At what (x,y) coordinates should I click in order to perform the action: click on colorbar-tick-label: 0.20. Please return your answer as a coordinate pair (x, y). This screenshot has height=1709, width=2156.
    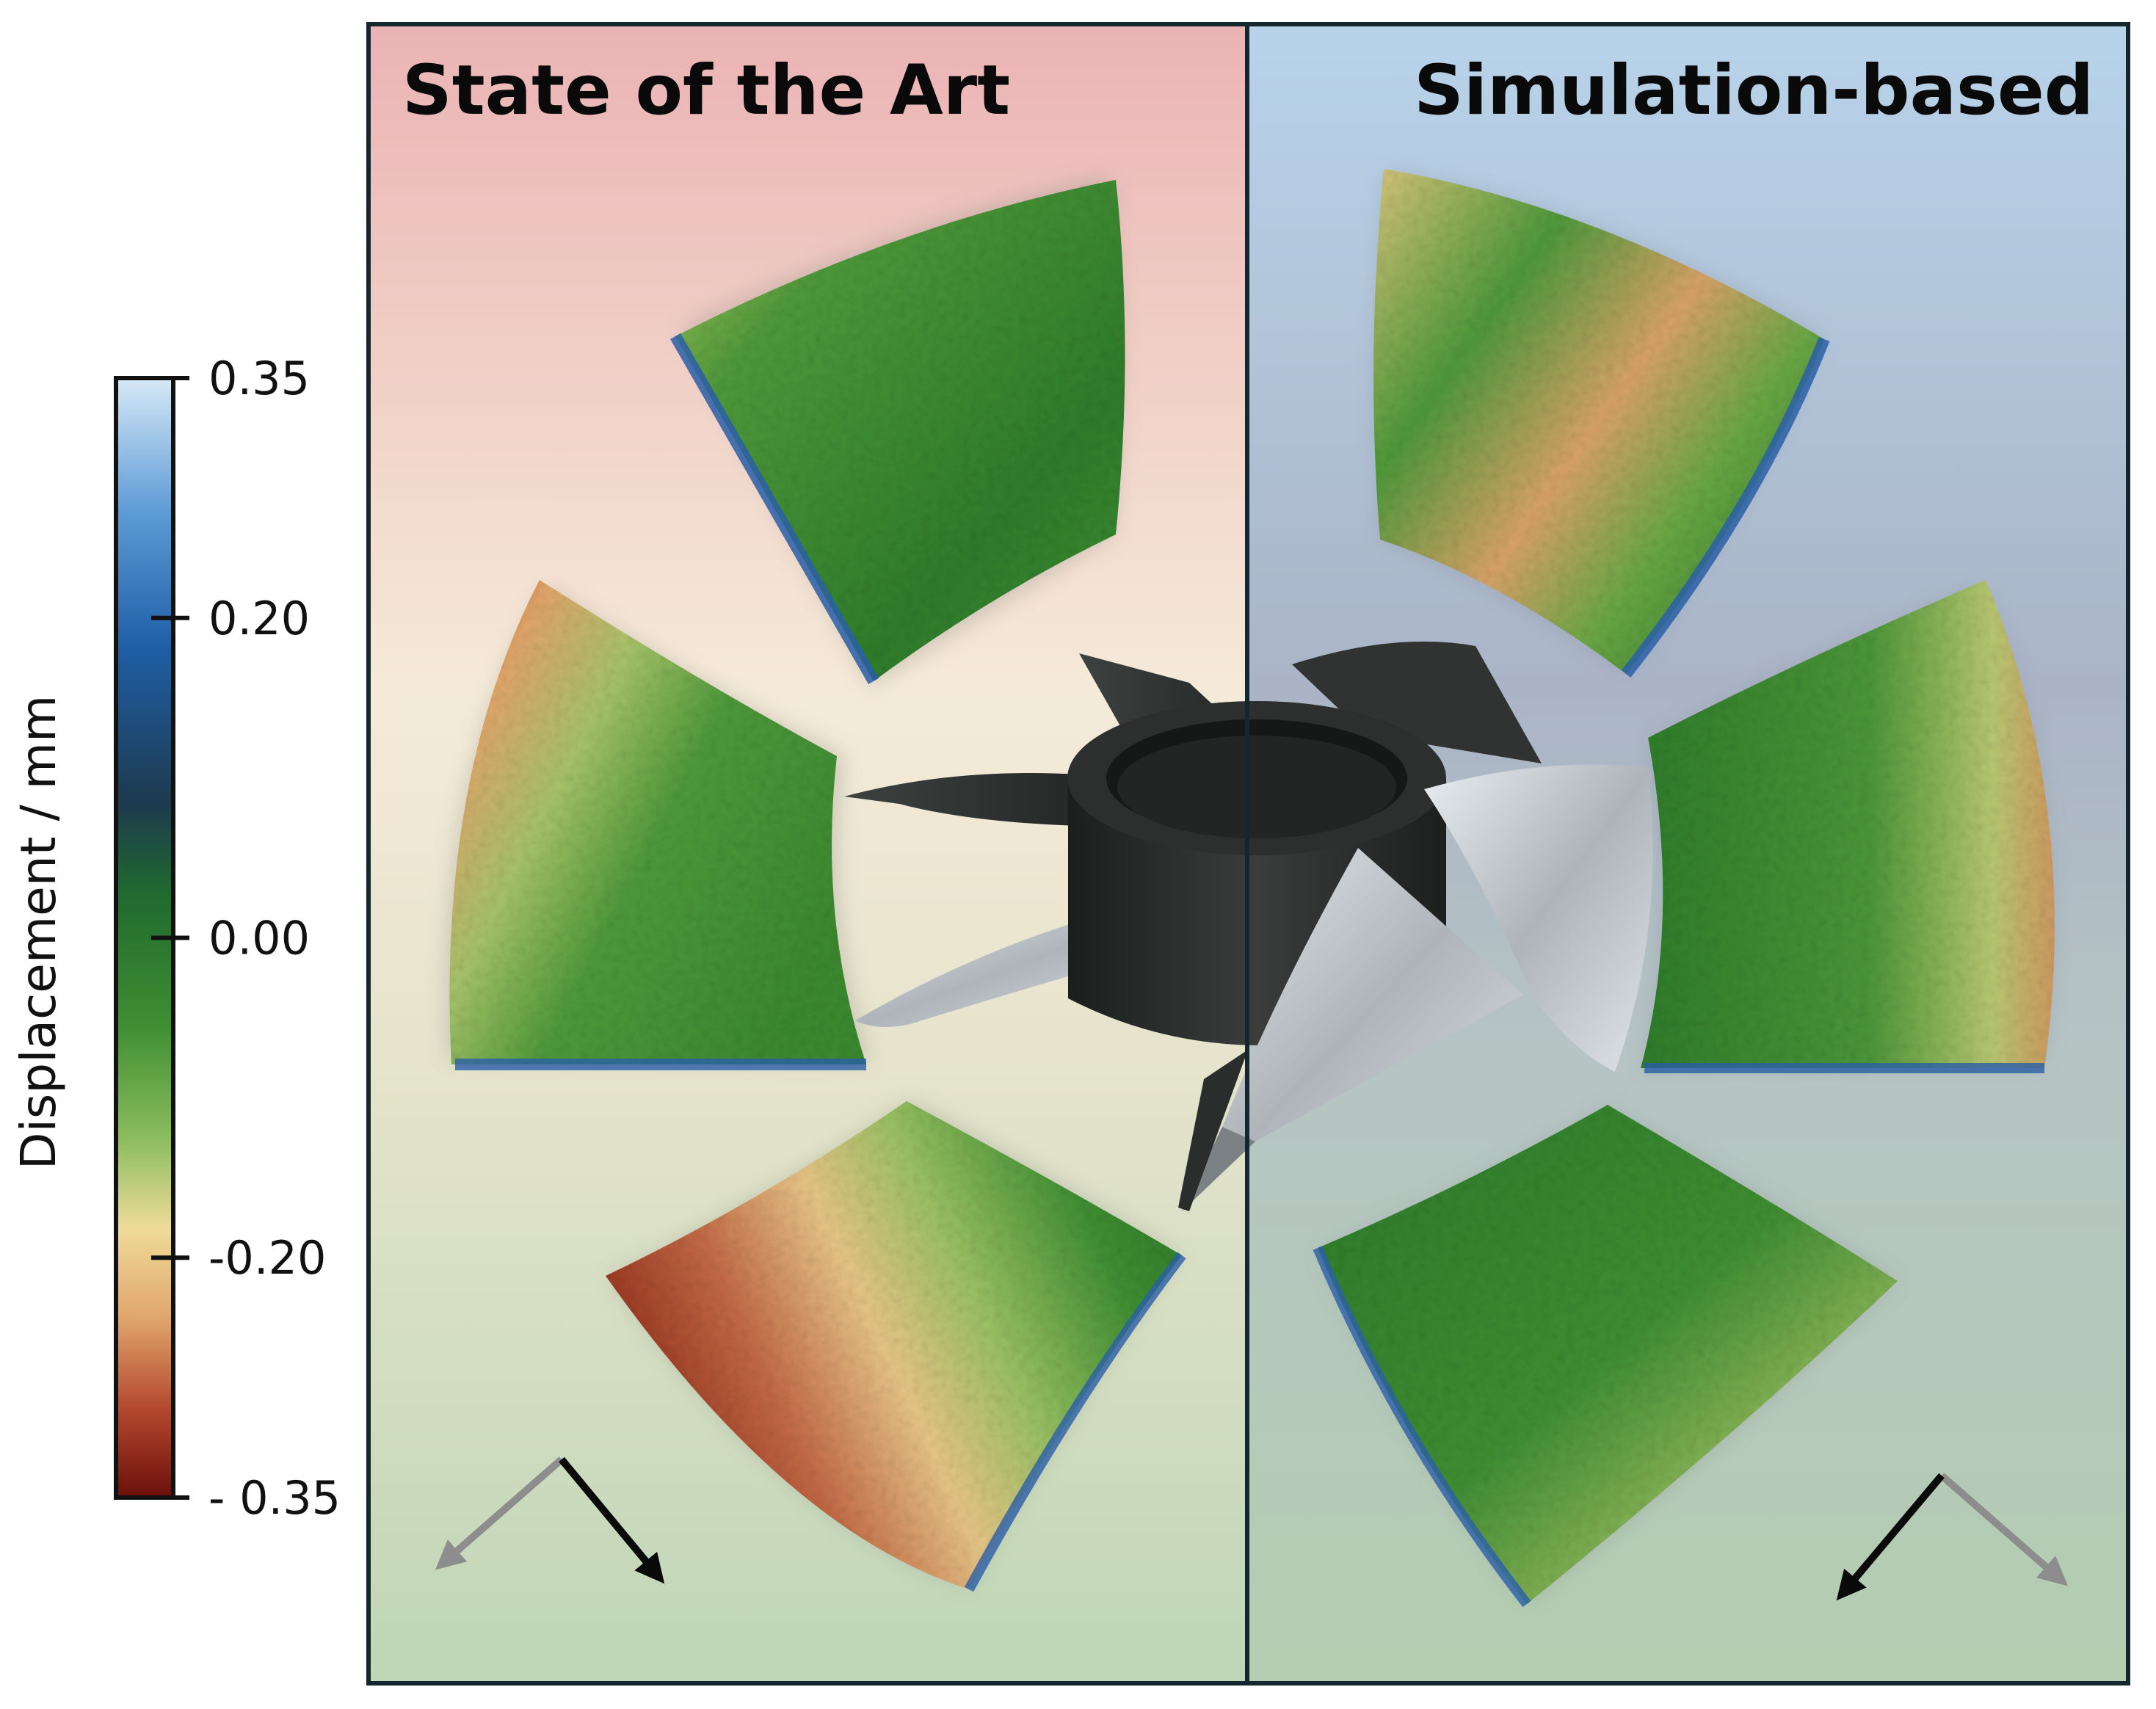
    Looking at the image, I should click on (259, 618).